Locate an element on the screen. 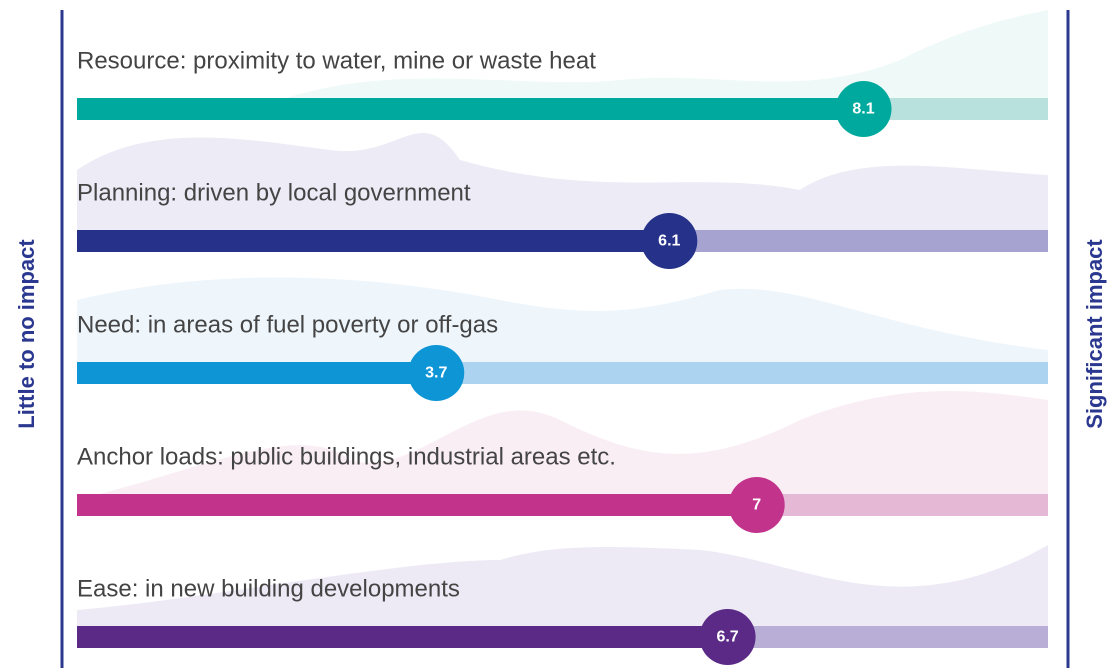 This screenshot has width=1110, height=668. axis-label-left: Little to no impact is located at coordinates (26, 334).